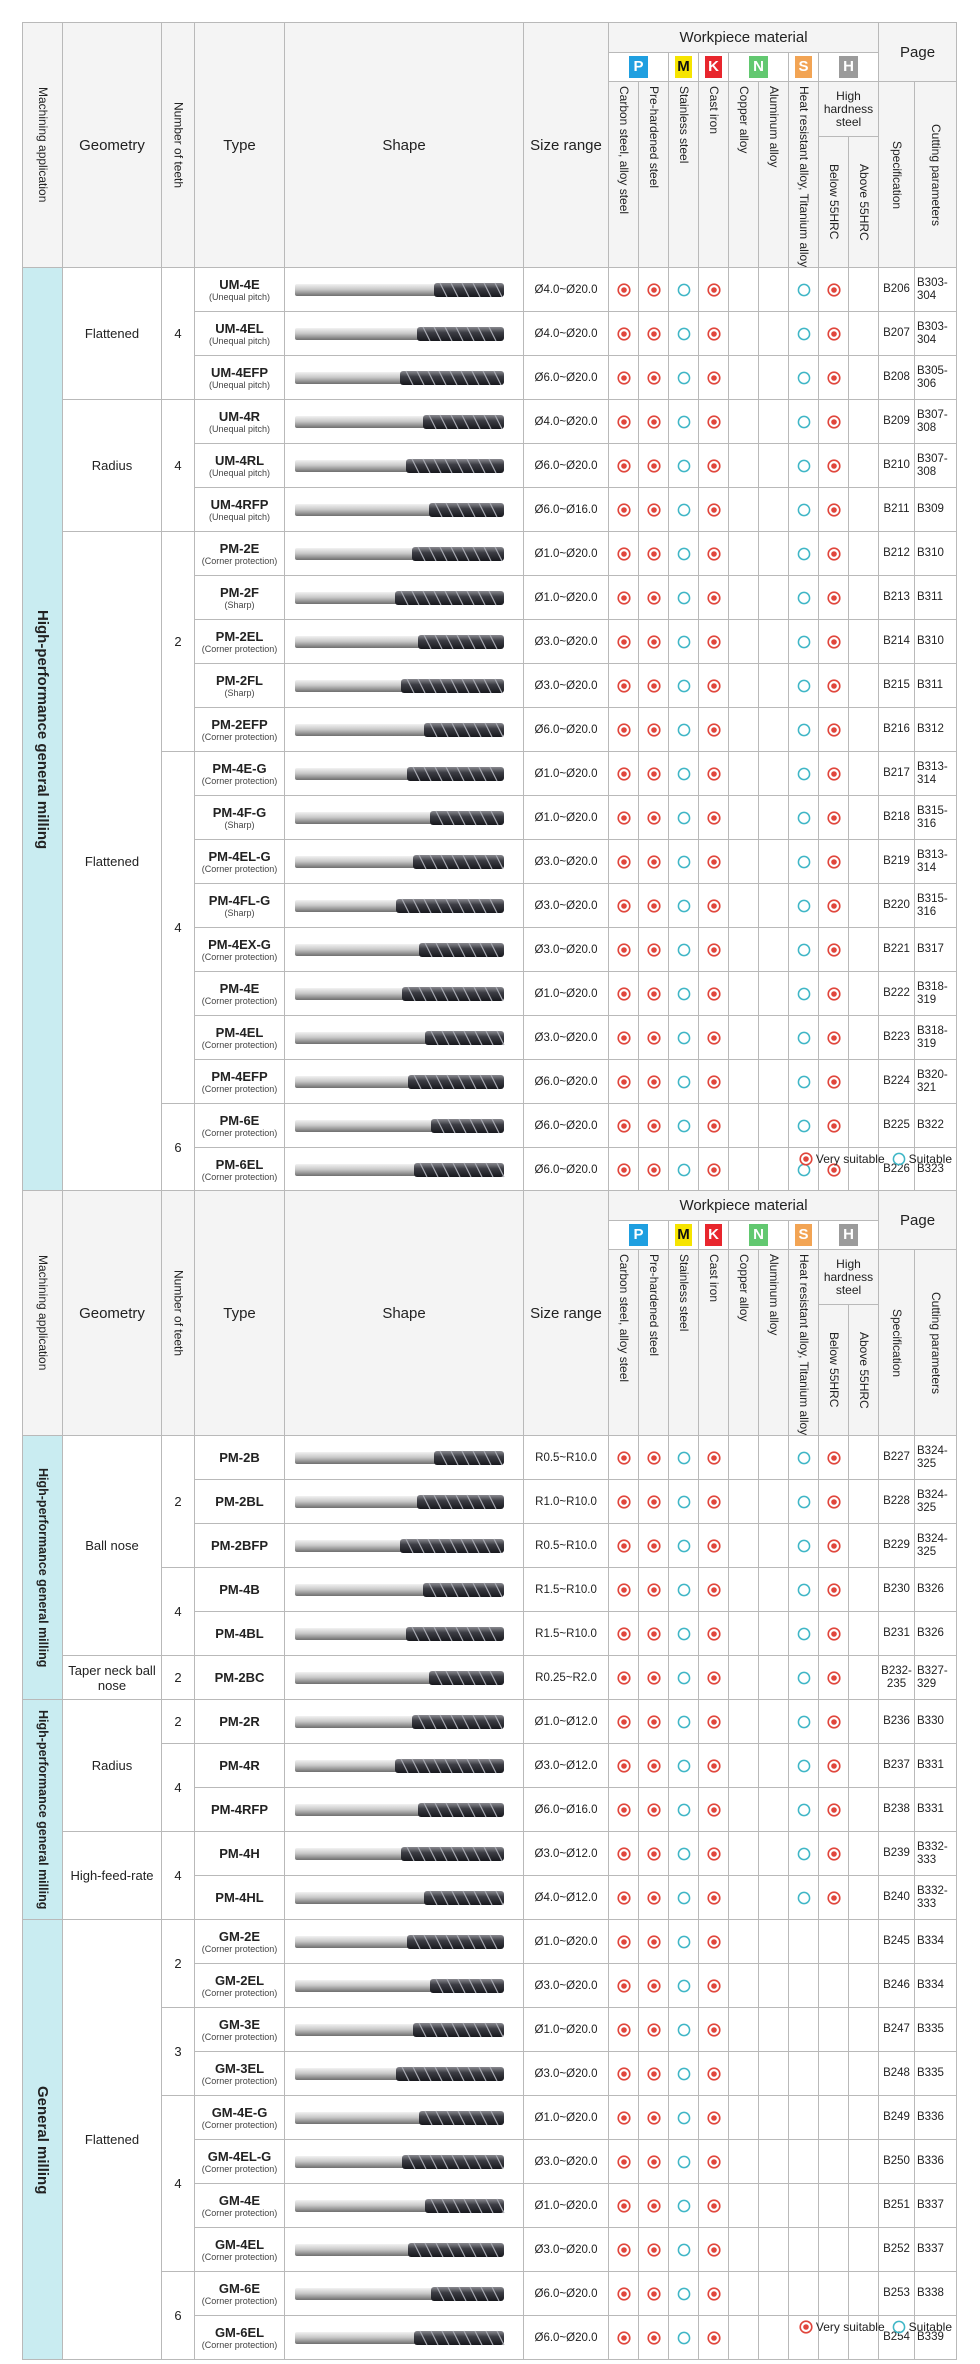 This screenshot has height=2364, width=980. What do you see at coordinates (566, 2118) in the screenshot?
I see `size-cell: Ø1.0~Ø20.0` at bounding box center [566, 2118].